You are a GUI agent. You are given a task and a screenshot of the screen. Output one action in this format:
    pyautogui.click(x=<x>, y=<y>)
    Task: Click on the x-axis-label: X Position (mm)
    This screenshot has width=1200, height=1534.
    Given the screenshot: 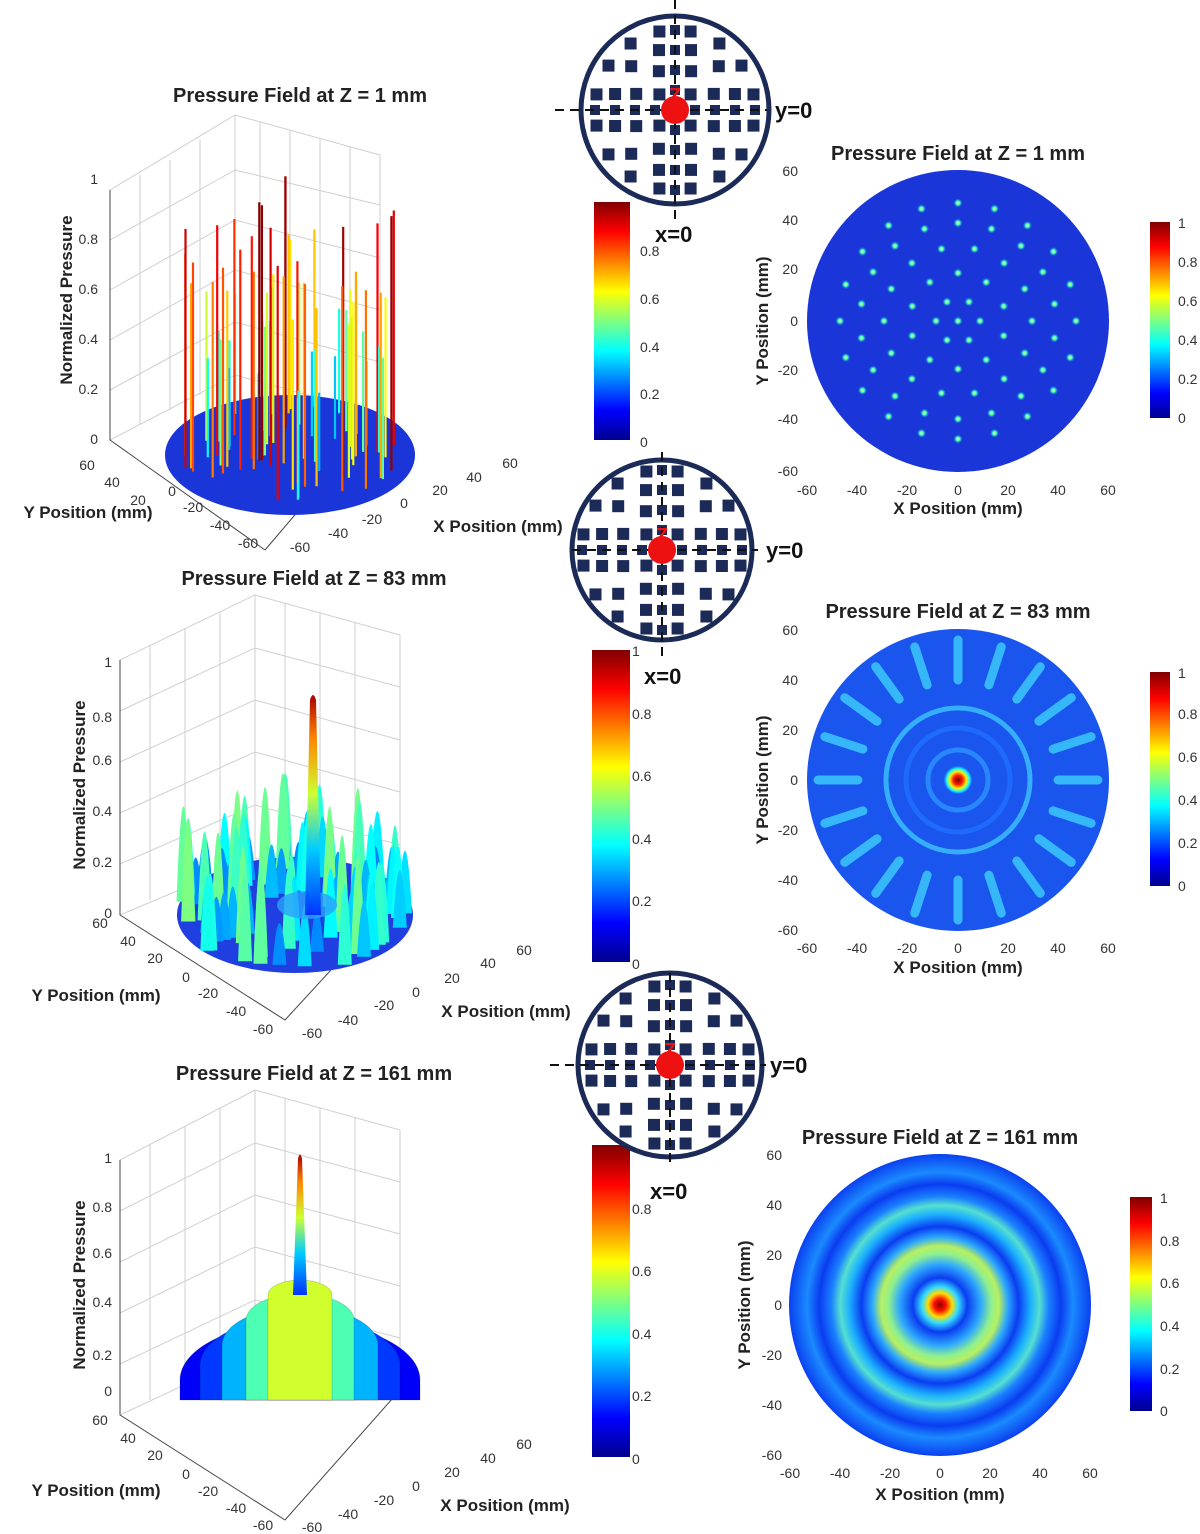 What is the action you would take?
    pyautogui.click(x=505, y=1011)
    